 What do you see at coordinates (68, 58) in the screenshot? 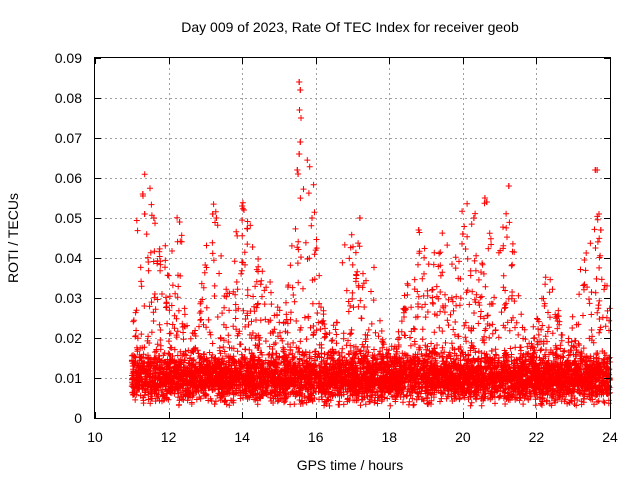
I see `y-tick-label: 0.09` at bounding box center [68, 58].